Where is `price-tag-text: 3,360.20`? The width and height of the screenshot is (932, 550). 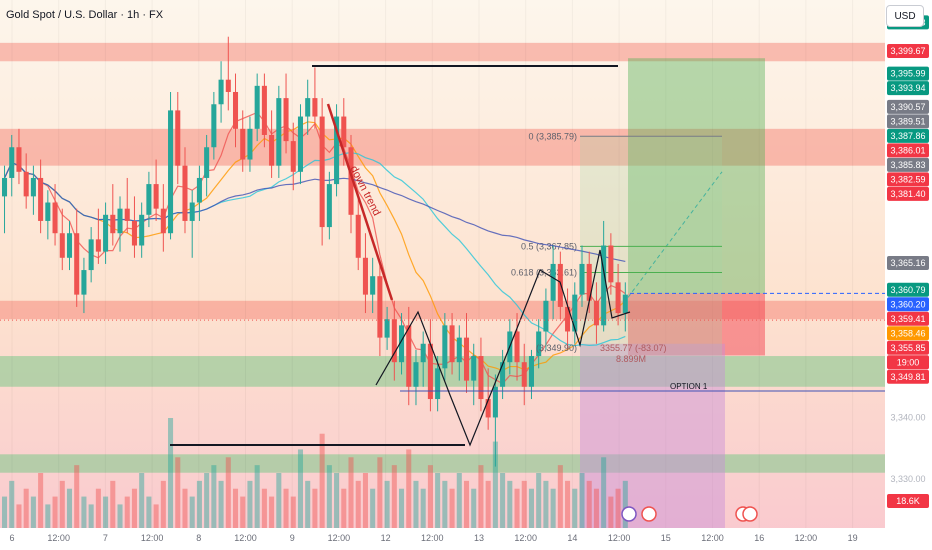
price-tag-text: 3,360.20 is located at coordinates (907, 304).